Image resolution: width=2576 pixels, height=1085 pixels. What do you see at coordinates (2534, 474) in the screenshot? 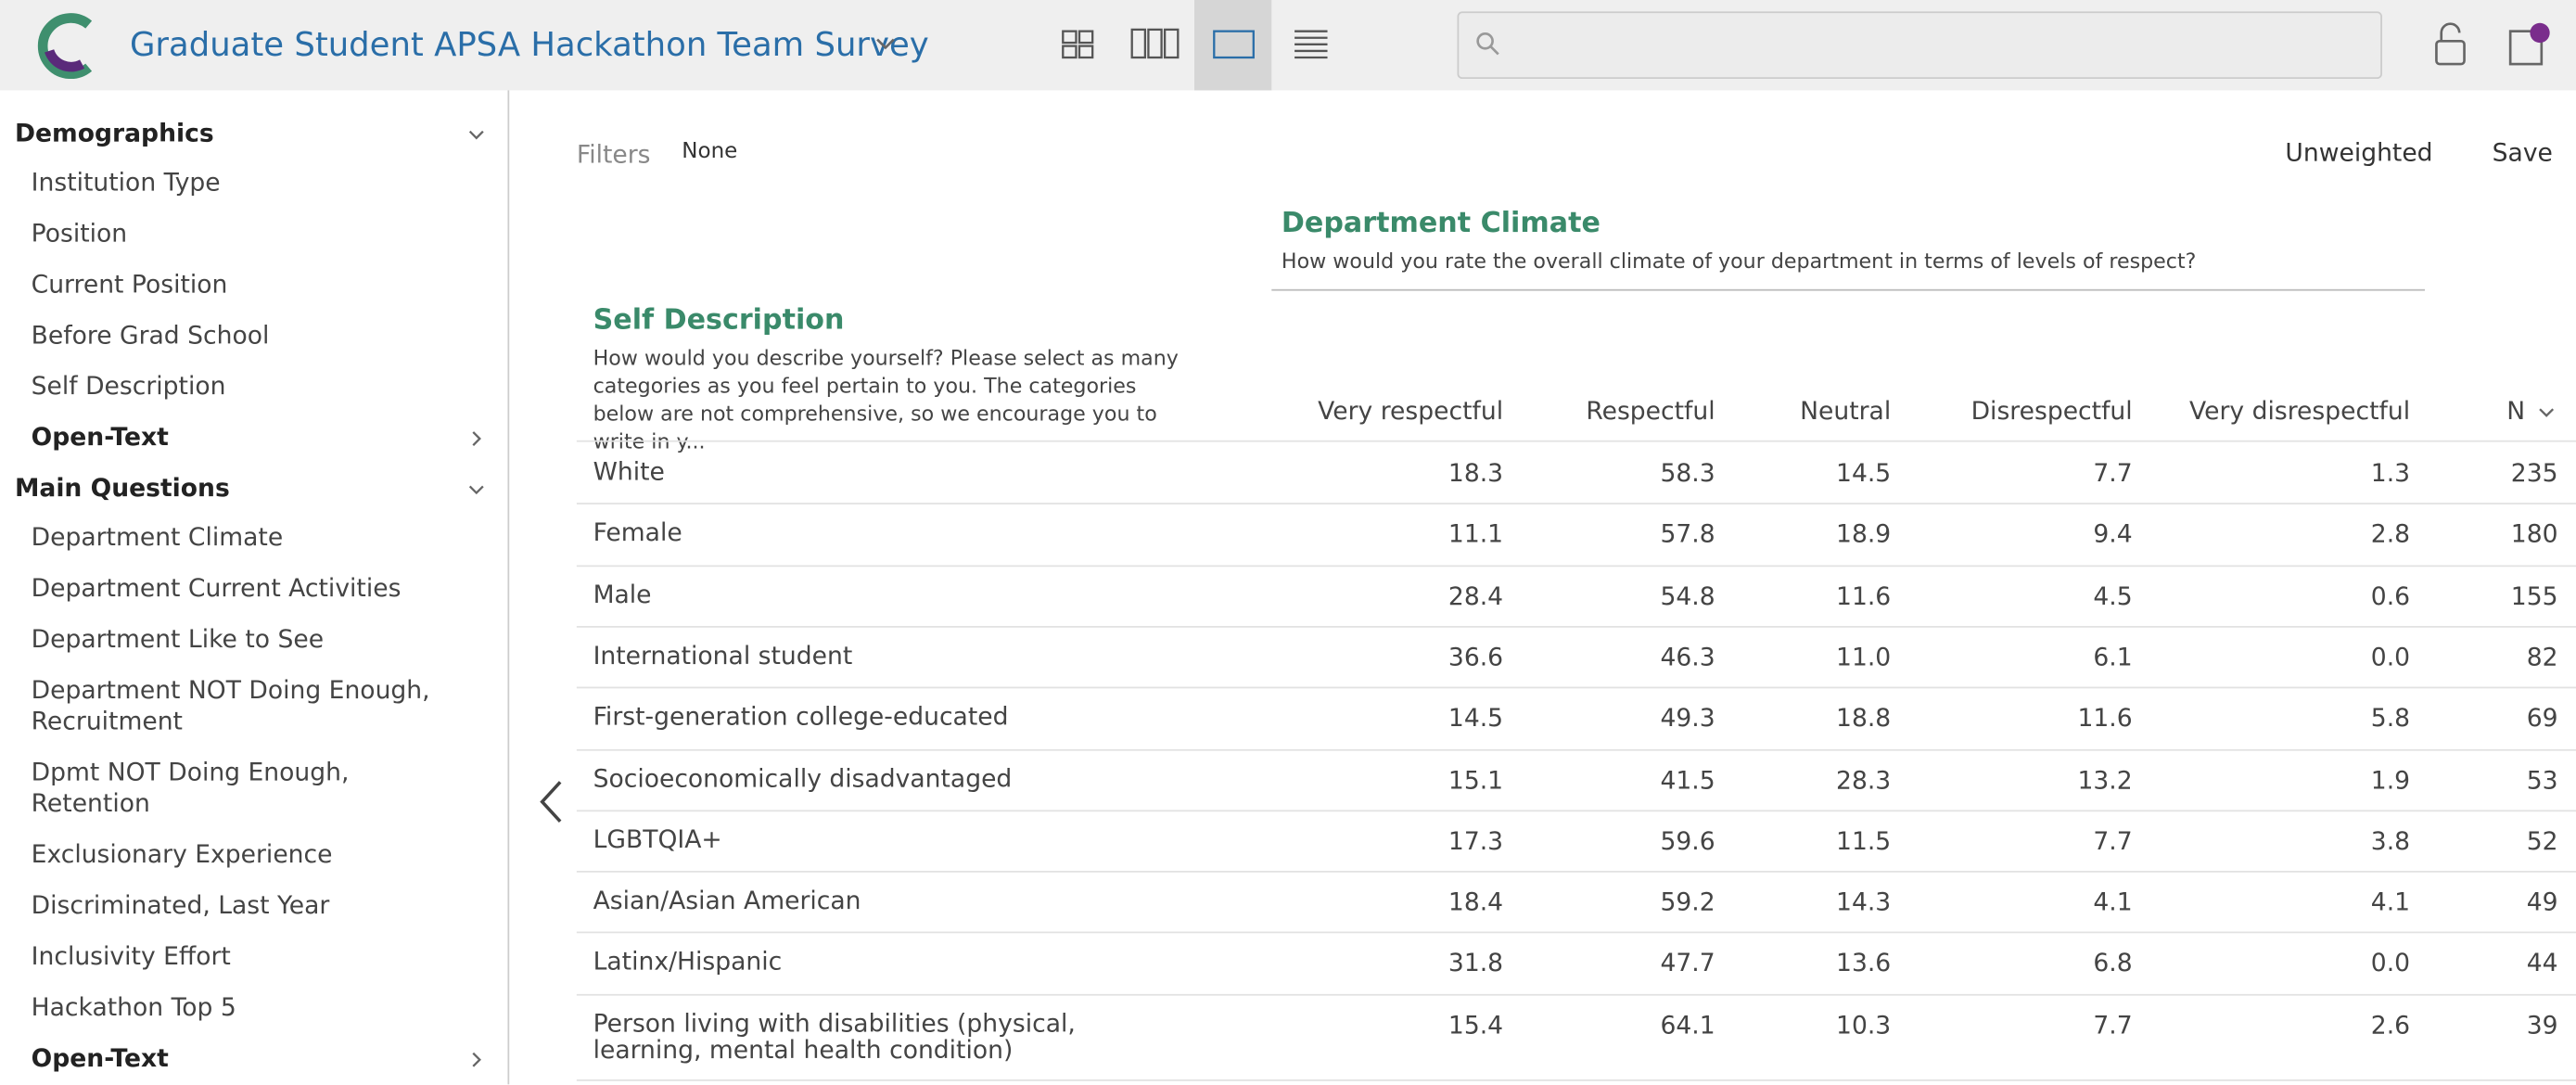
I see `cell-value: 235` at bounding box center [2534, 474].